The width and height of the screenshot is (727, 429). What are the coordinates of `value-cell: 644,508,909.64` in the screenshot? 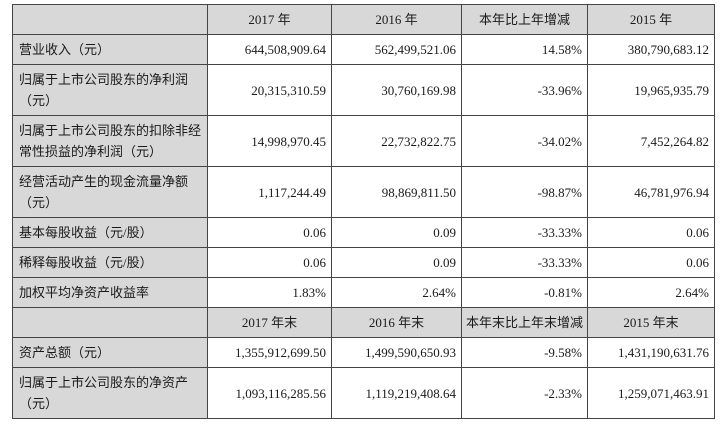 It's located at (269, 49).